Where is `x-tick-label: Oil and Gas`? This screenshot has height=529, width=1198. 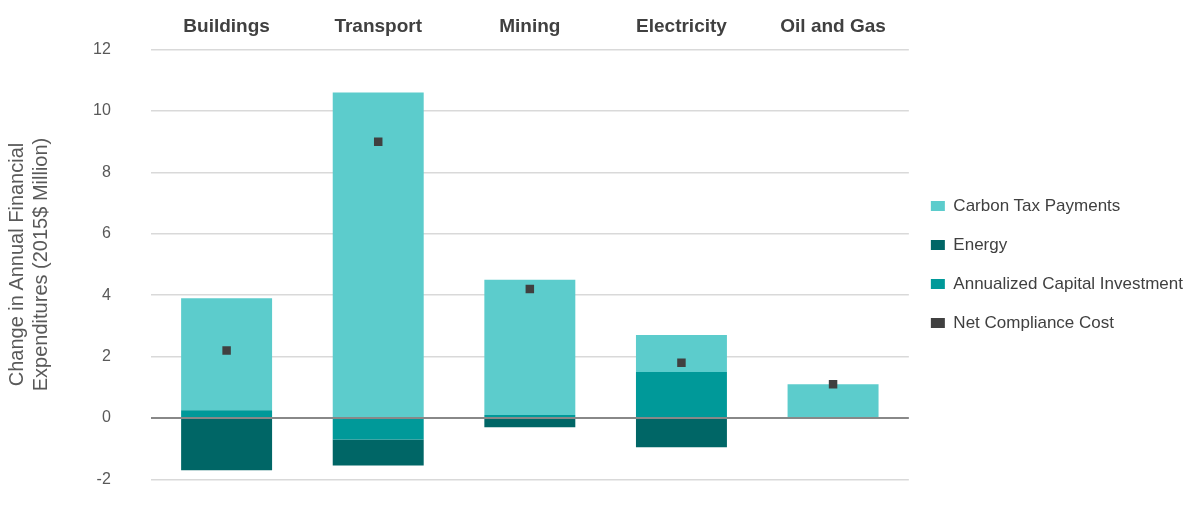
x-tick-label: Oil and Gas is located at coordinates (833, 26).